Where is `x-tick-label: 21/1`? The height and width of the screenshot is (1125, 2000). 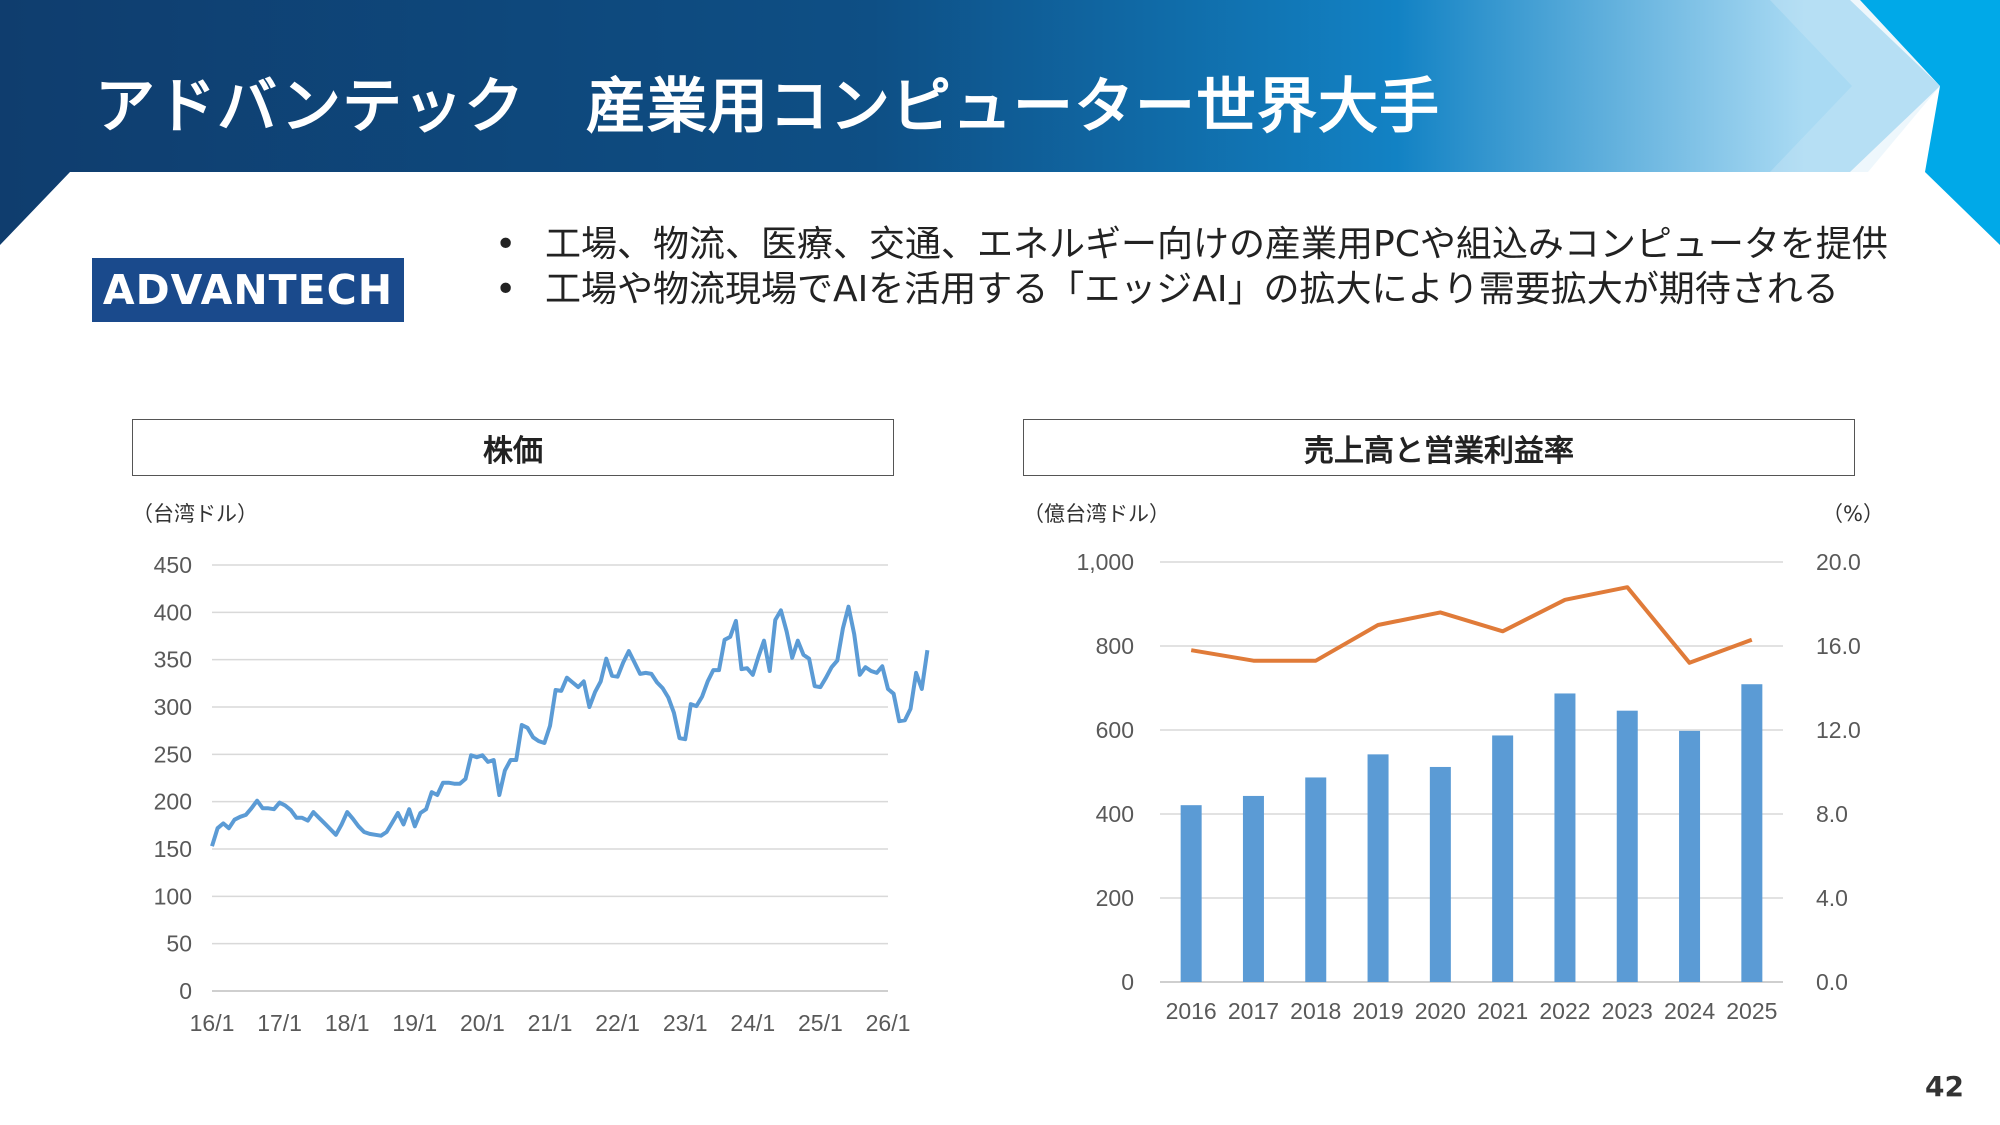
x-tick-label: 21/1 is located at coordinates (550, 1023).